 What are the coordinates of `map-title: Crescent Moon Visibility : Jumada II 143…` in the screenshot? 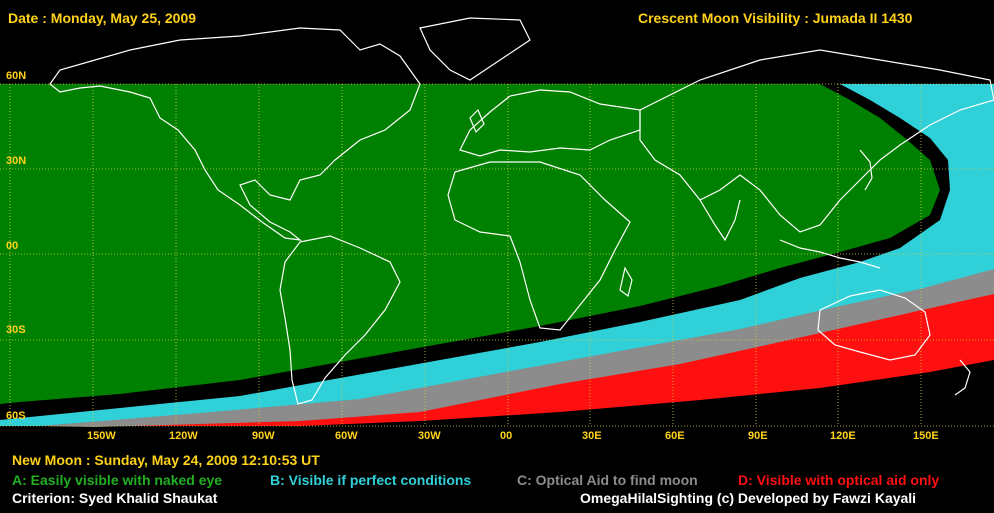 It's located at (775, 18).